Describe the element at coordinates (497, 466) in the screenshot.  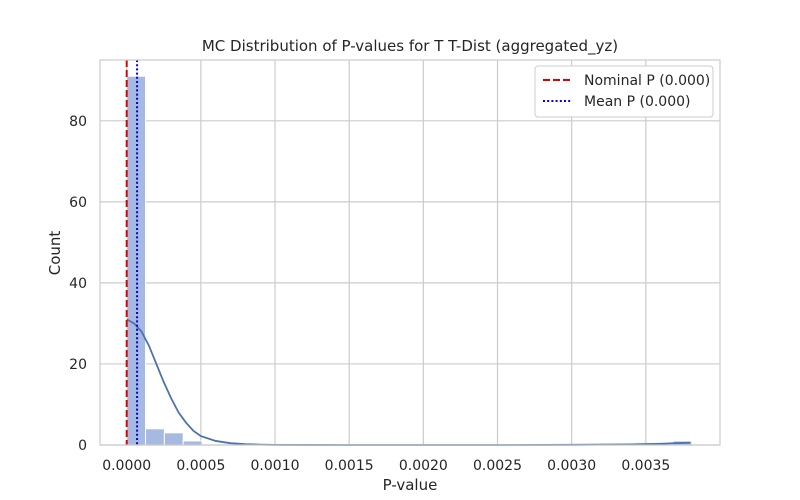
I see `x-tick-label: 0.0025` at that location.